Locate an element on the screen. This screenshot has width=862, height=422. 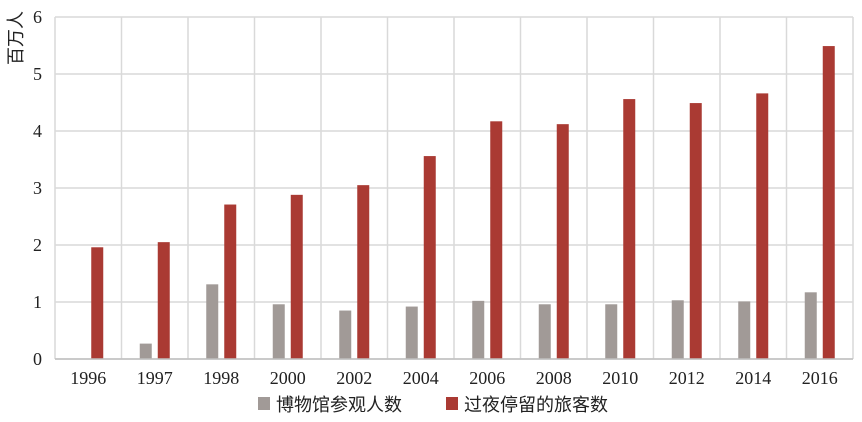
bar-museum-visitors-1997 is located at coordinates (145, 351).